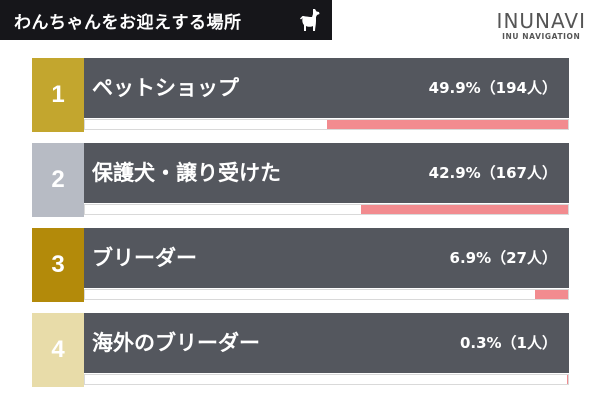  I want to click on row-value: 42.9%（167人）, so click(492, 173).